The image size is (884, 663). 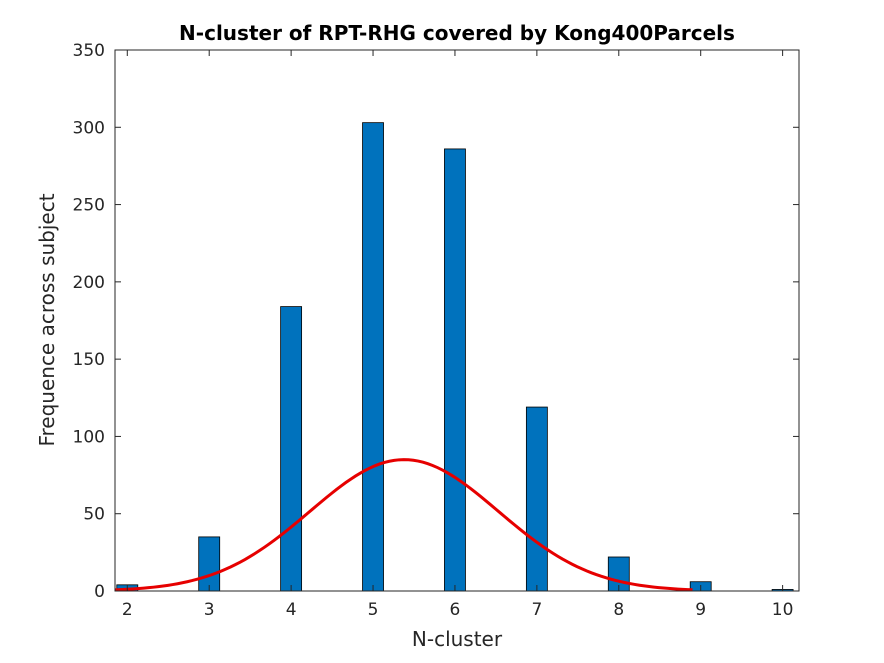 What do you see at coordinates (783, 610) in the screenshot?
I see `x-tick-label-10: 10` at bounding box center [783, 610].